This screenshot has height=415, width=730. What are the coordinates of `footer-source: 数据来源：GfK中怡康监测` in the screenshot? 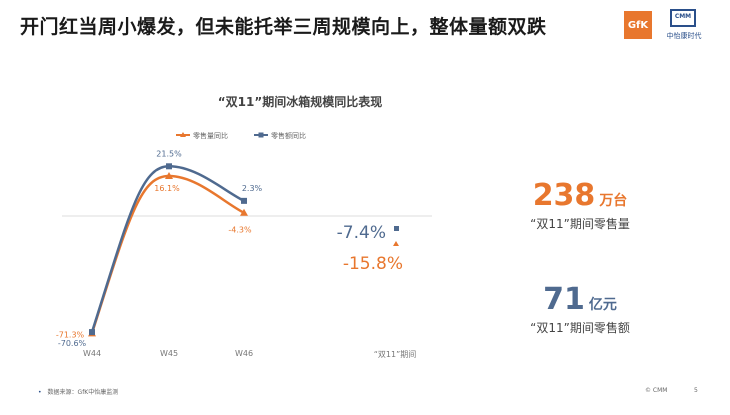 It's located at (78, 391).